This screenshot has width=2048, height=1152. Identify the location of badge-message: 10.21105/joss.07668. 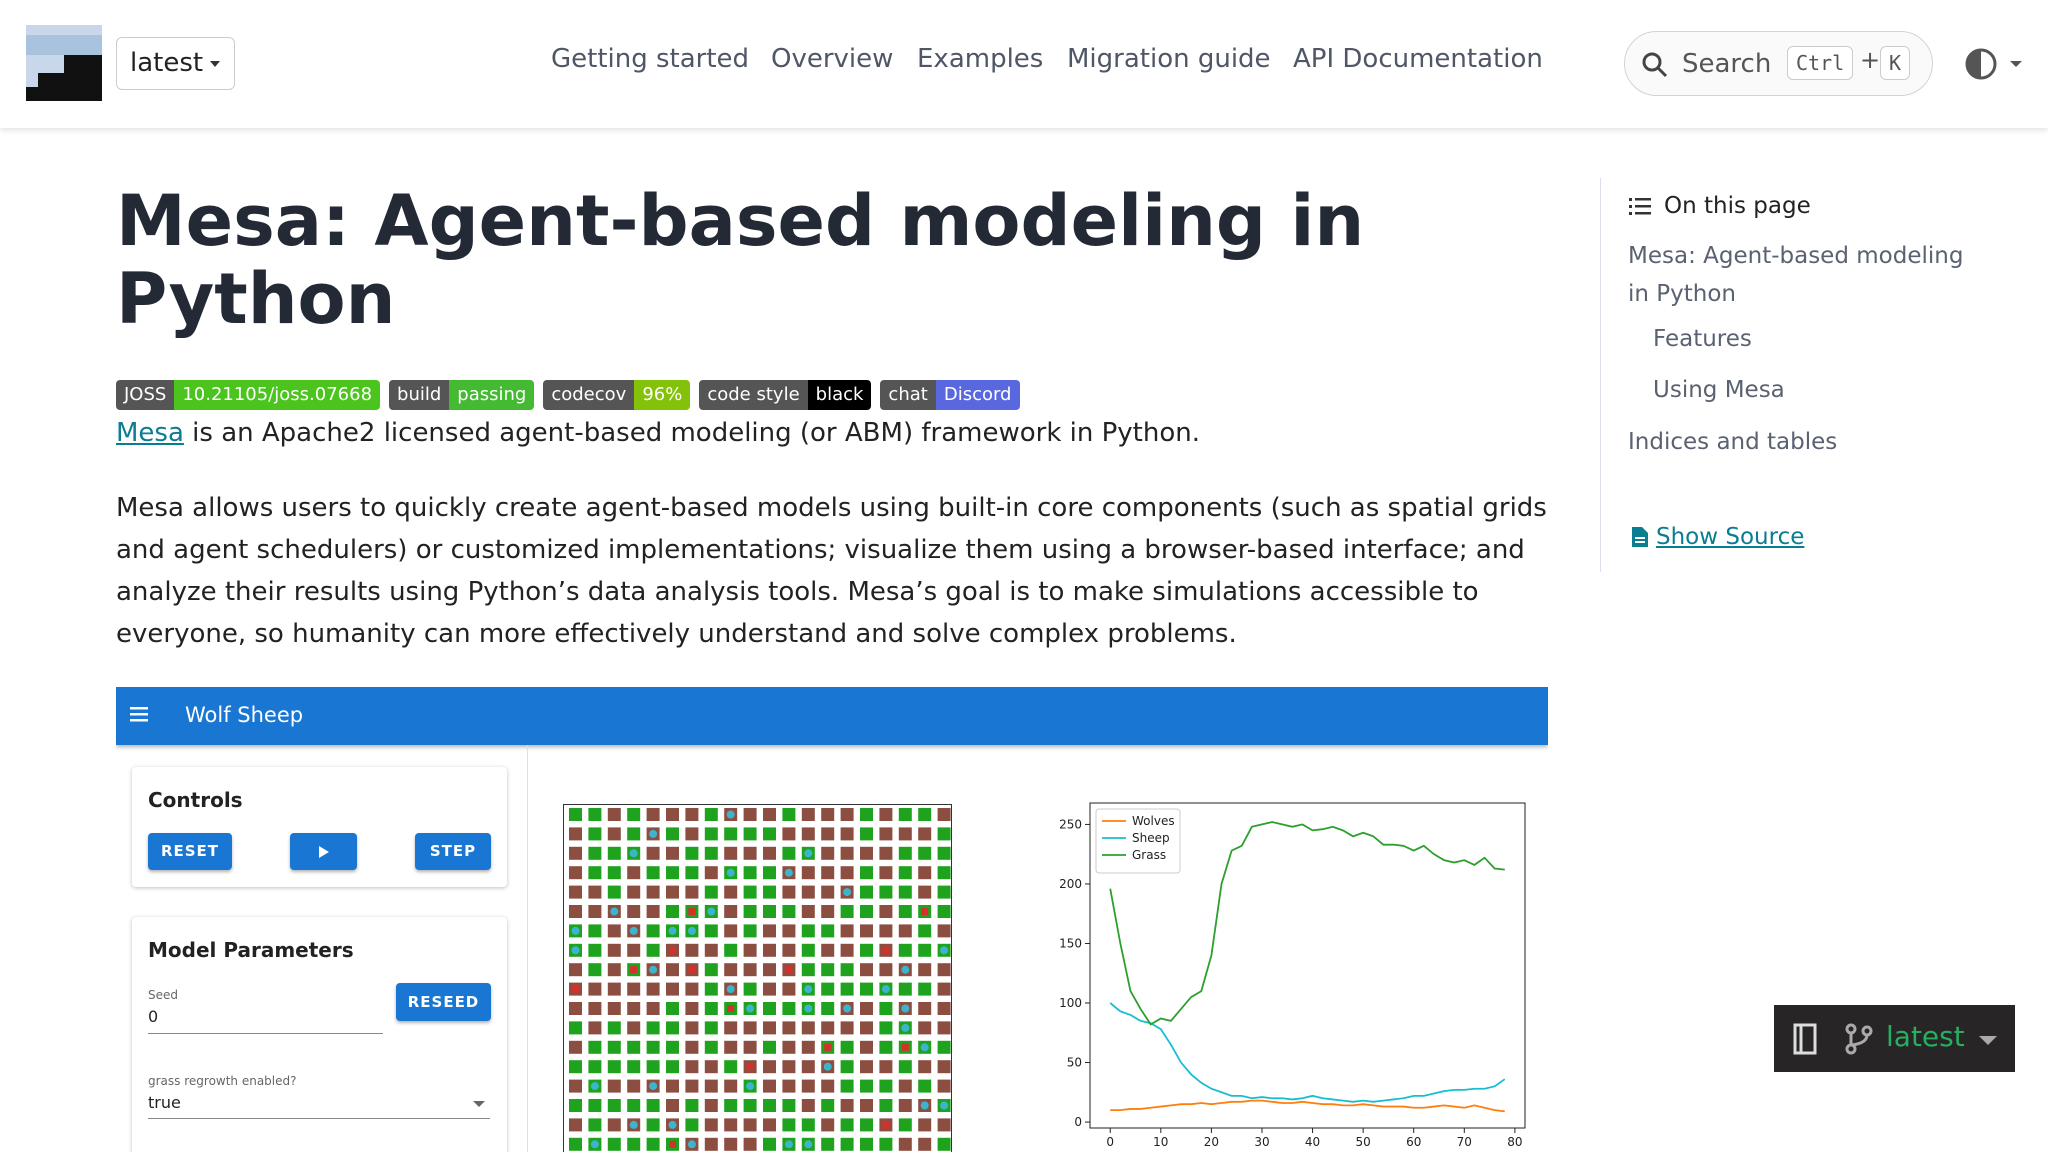
(277, 395).